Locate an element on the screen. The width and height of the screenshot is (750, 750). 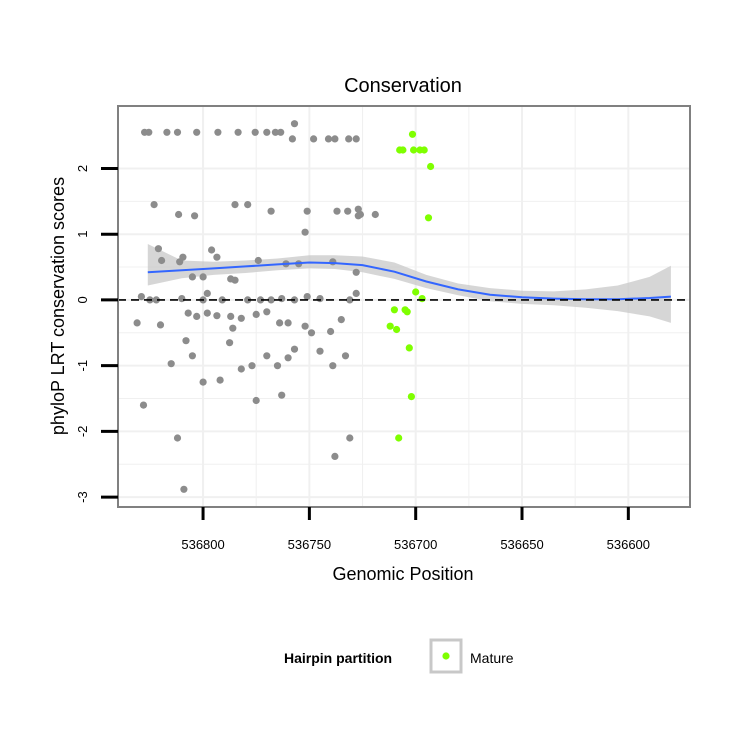
y-tick-label: -1 is located at coordinates (82, 366).